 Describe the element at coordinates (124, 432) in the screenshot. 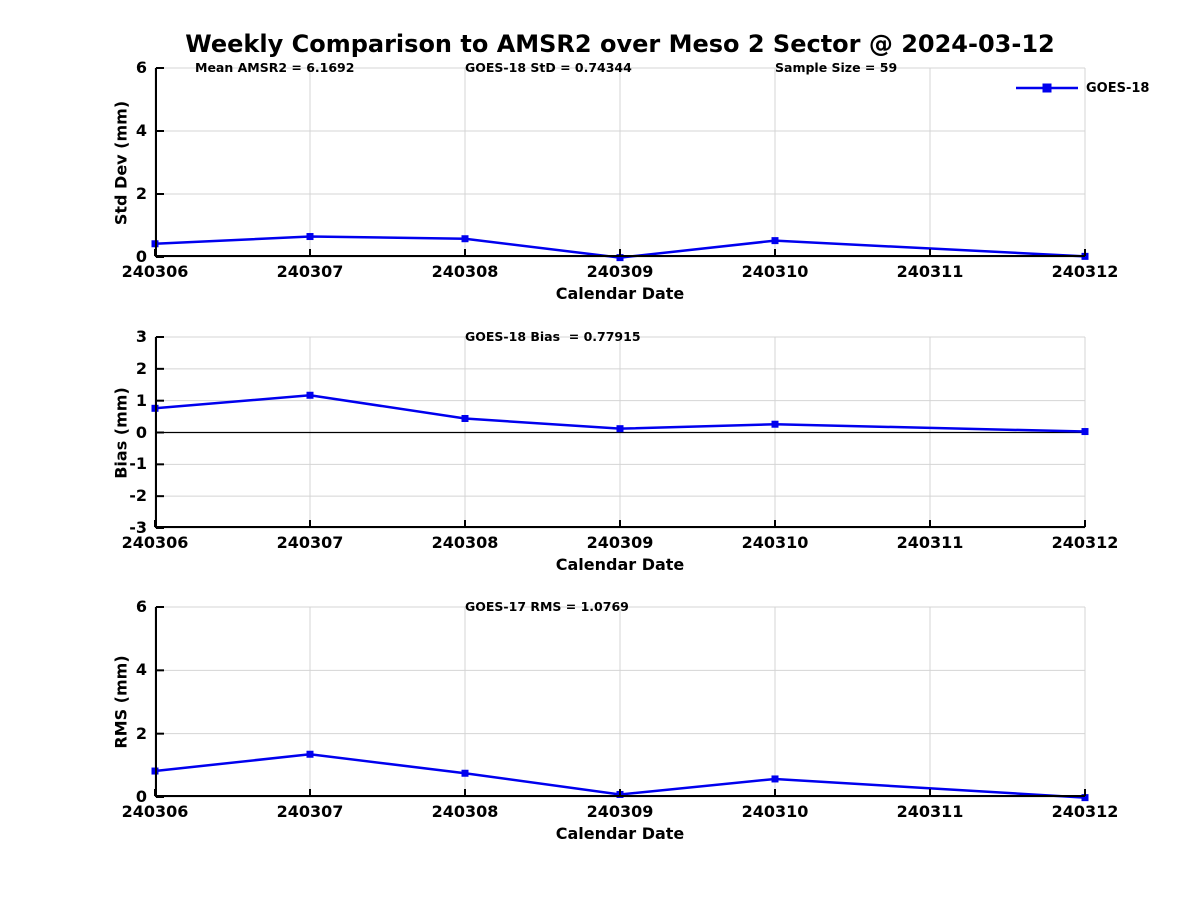

I see `y-tick-labels: -3 -2 -1 0 1 2 3` at that location.